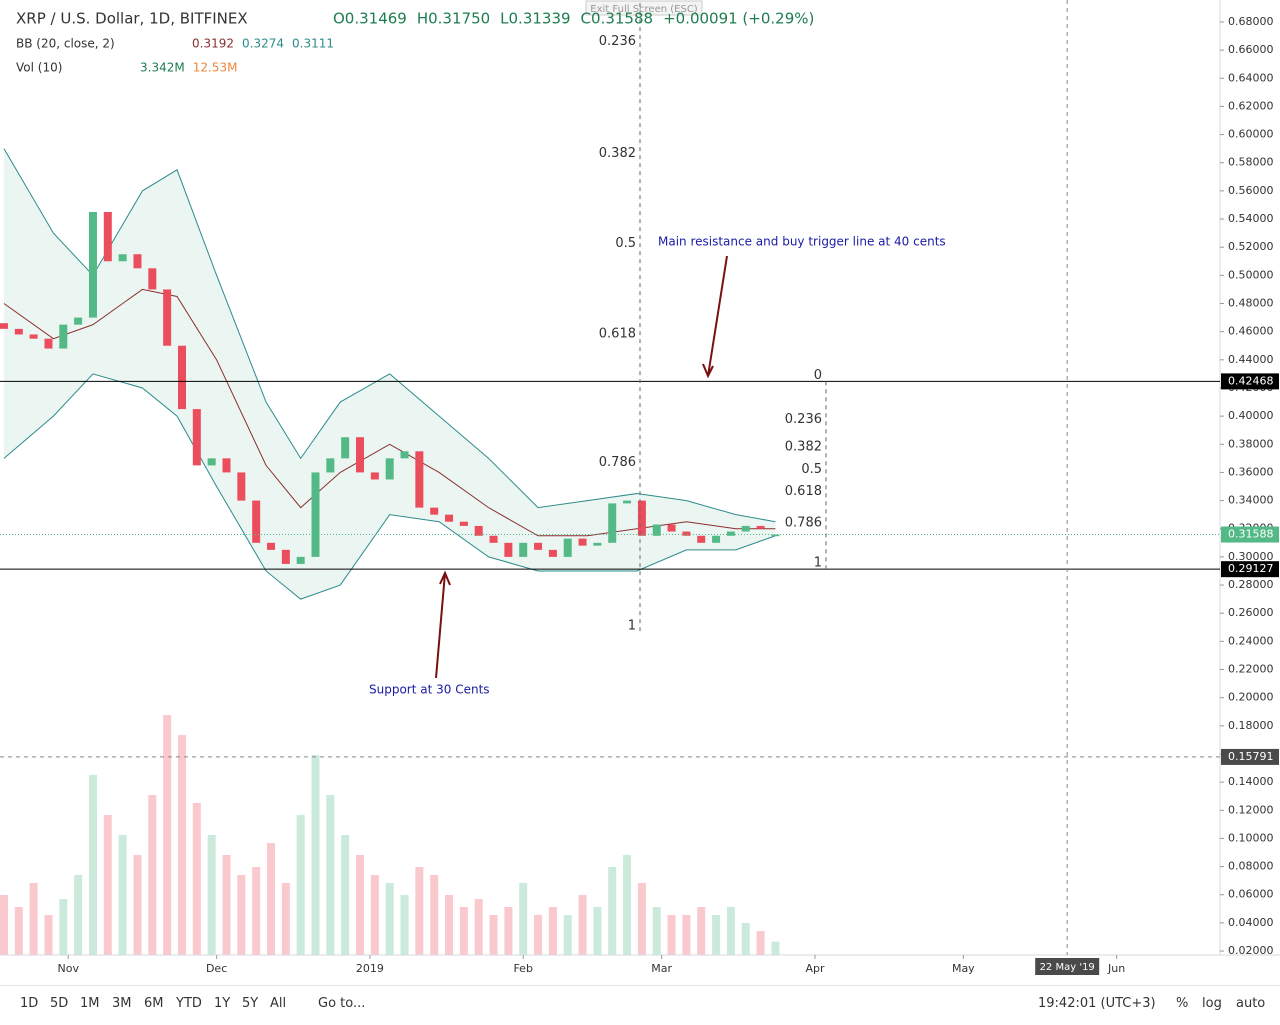  Describe the element at coordinates (90, 1003) in the screenshot. I see `toolbar-item: 1M` at that location.